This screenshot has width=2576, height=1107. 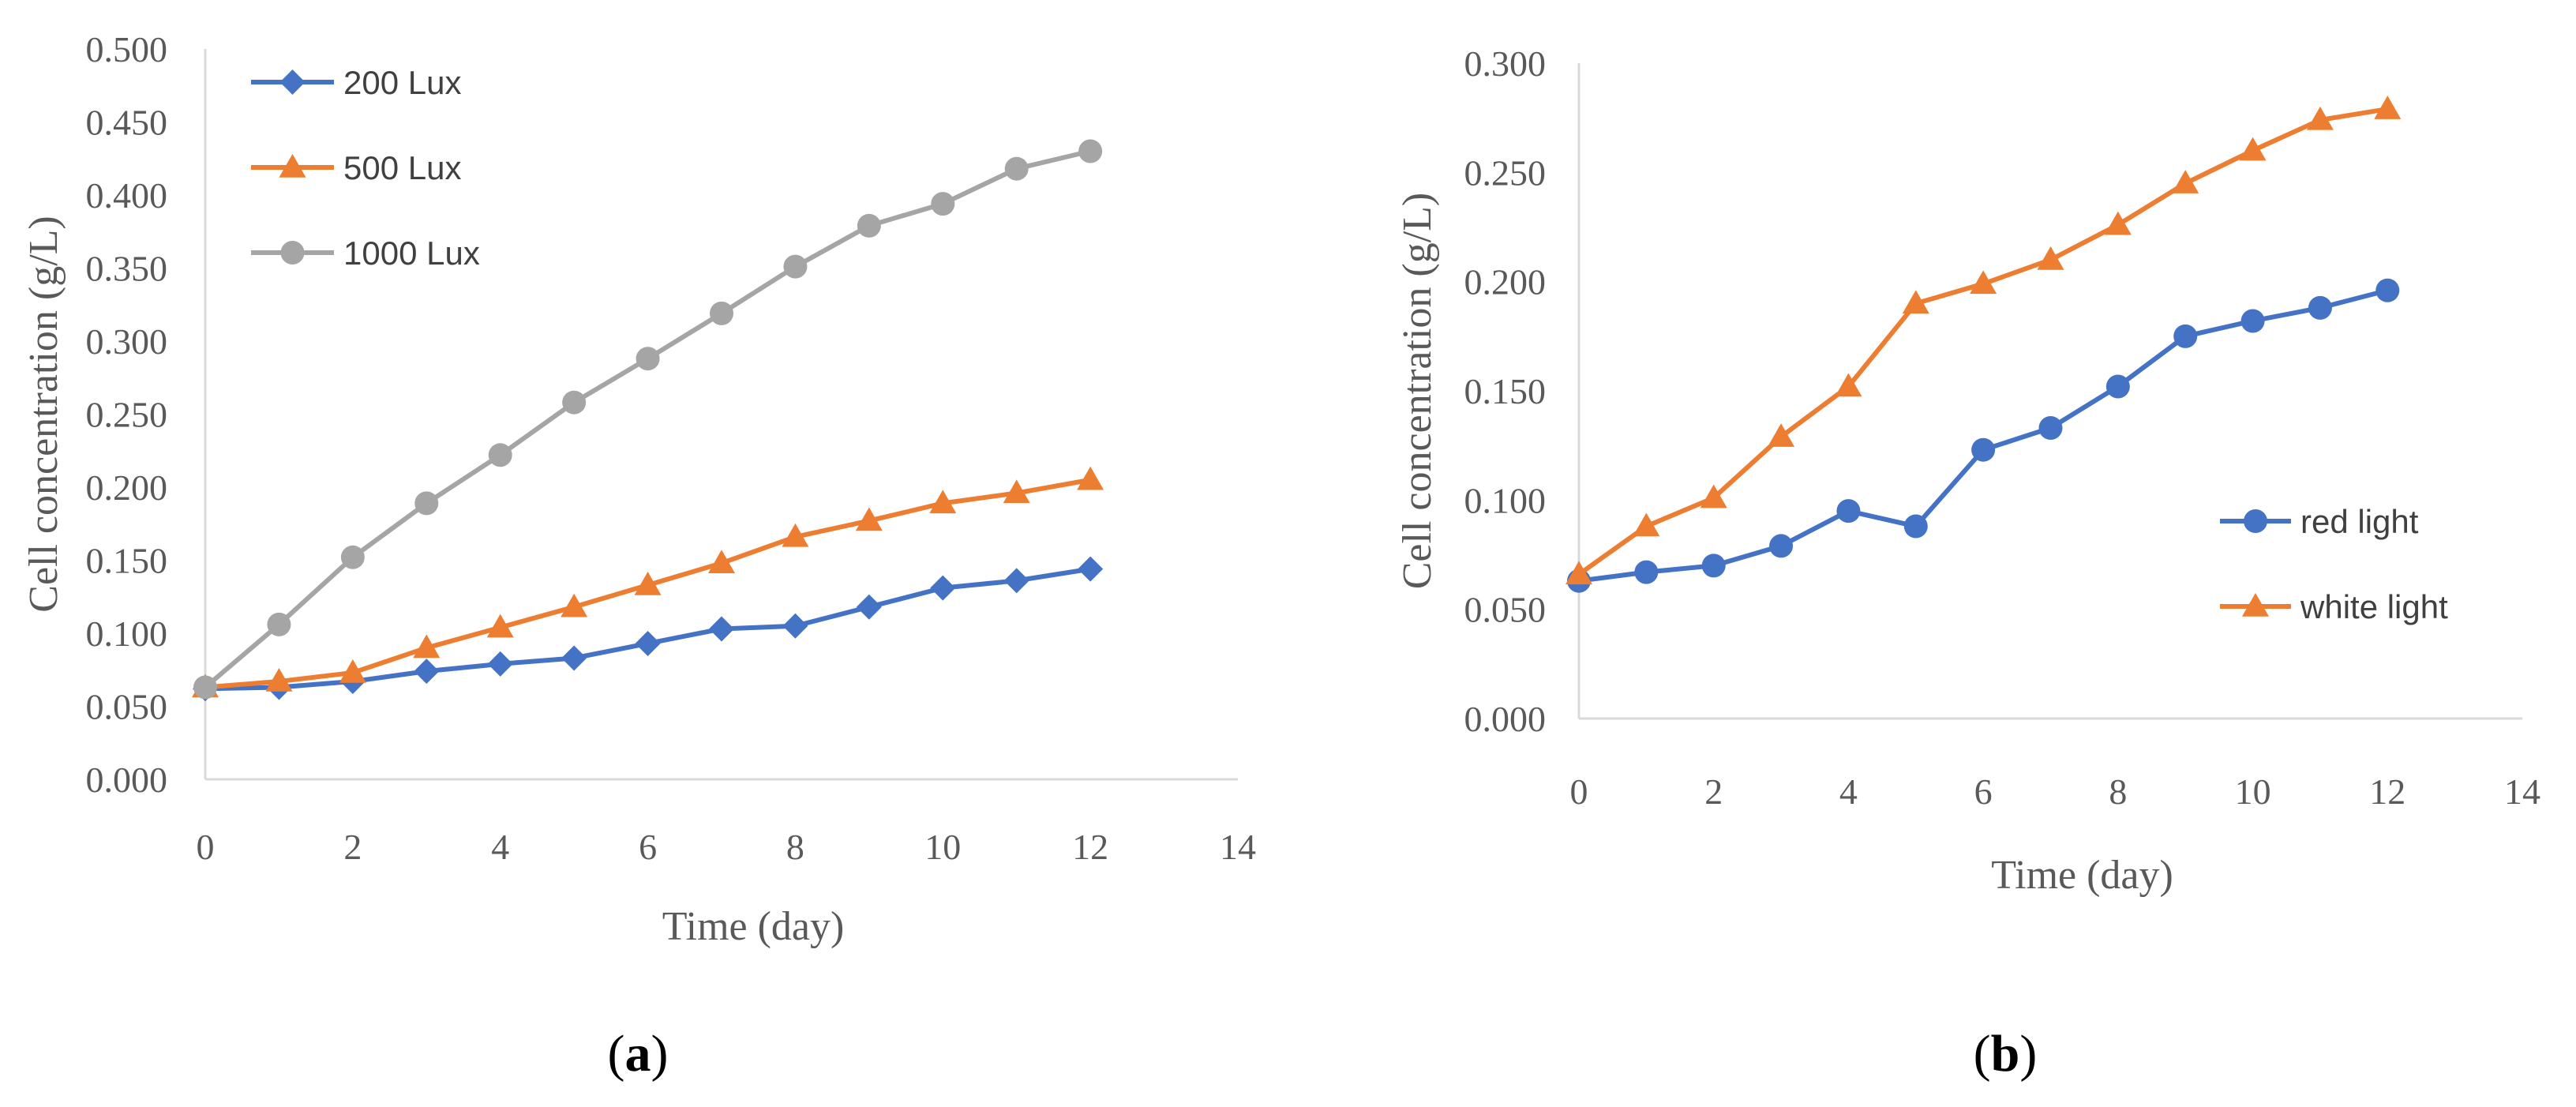 I want to click on x-tick-label: 12, so click(x=2387, y=791).